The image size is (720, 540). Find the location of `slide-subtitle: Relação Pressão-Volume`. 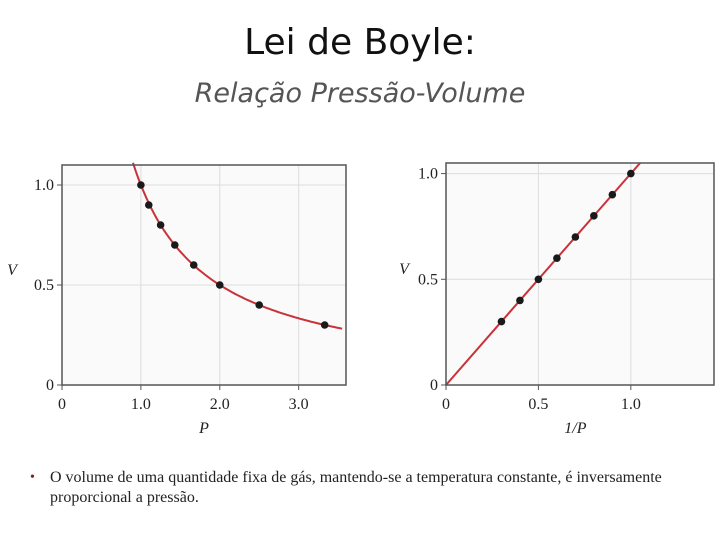

slide-subtitle: Relação Pressão-Volume is located at coordinates (360, 93).